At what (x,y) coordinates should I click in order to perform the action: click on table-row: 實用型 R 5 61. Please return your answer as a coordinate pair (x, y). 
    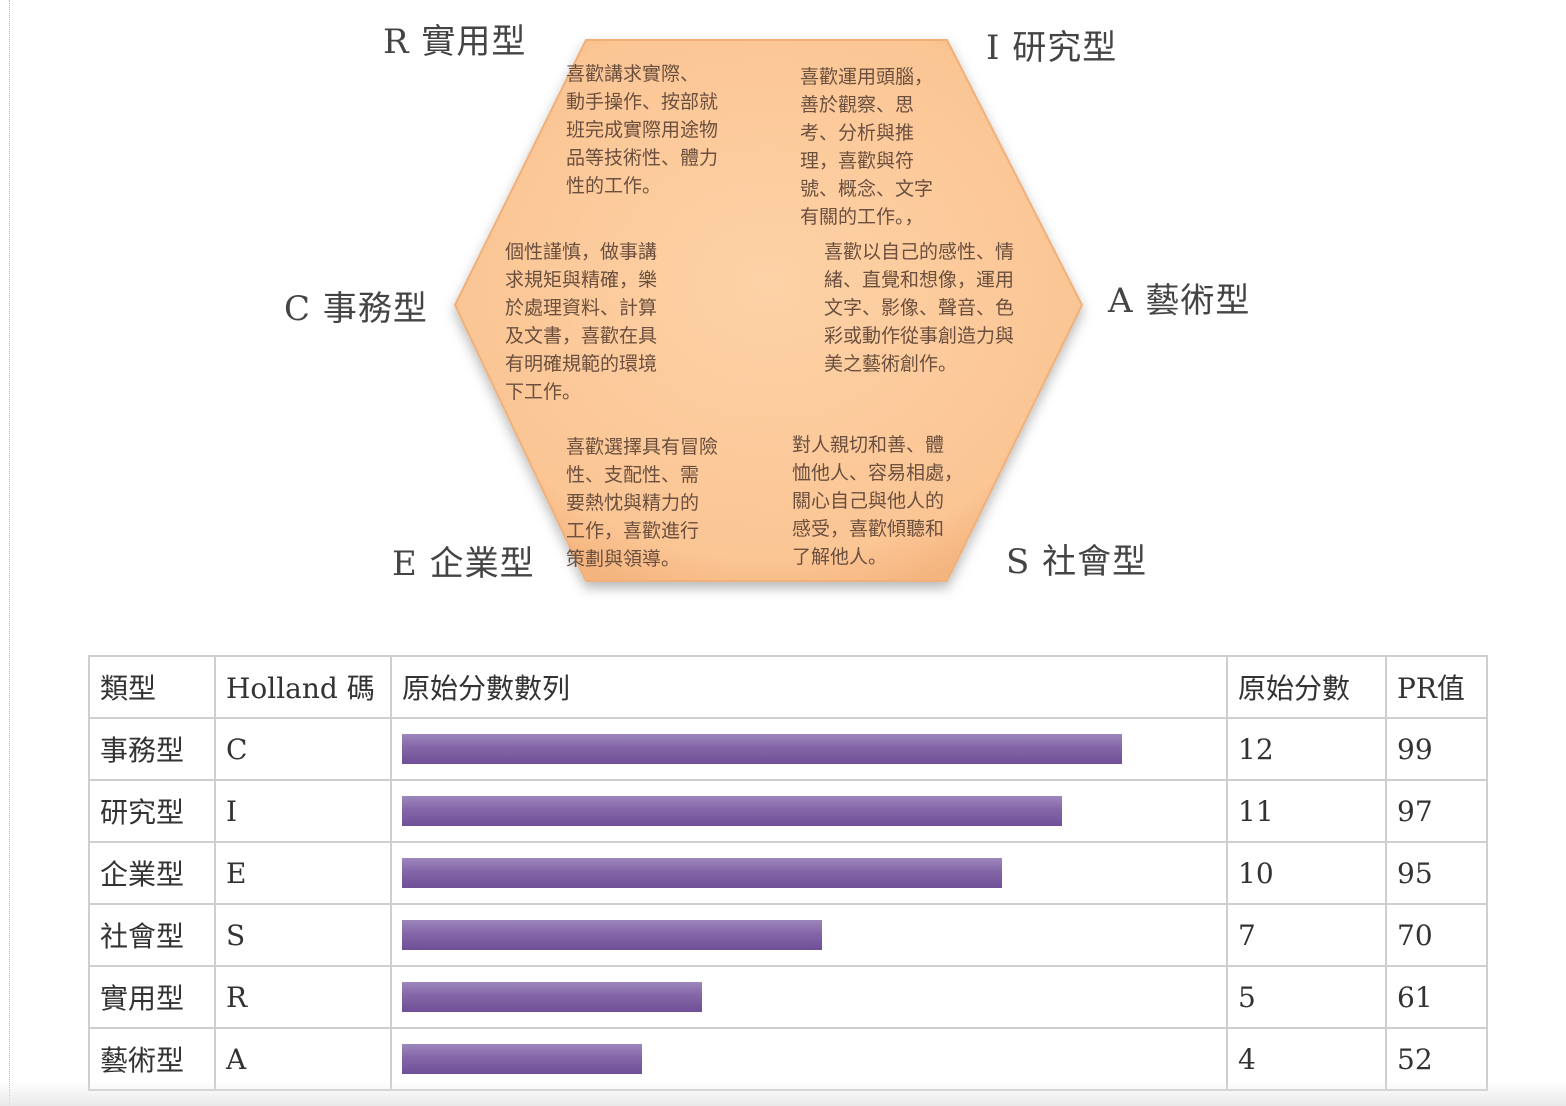
    Looking at the image, I should click on (788, 997).